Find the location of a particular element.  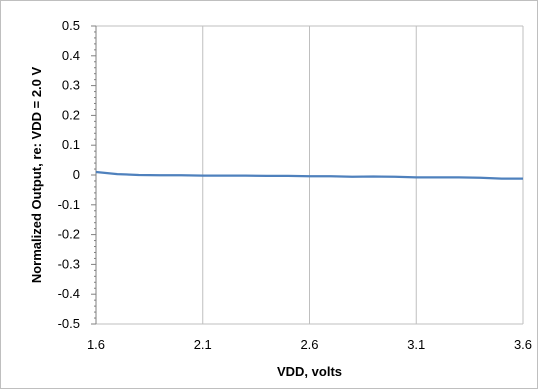

y-tick-label: -0.3 is located at coordinates (69, 263).